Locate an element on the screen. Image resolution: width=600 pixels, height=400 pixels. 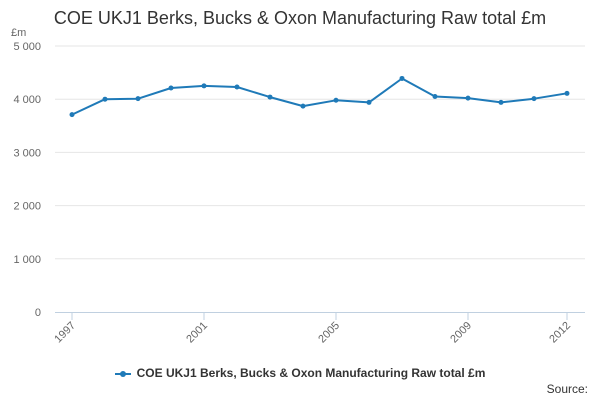
y-tick-label: 2 000 is located at coordinates (27, 207).